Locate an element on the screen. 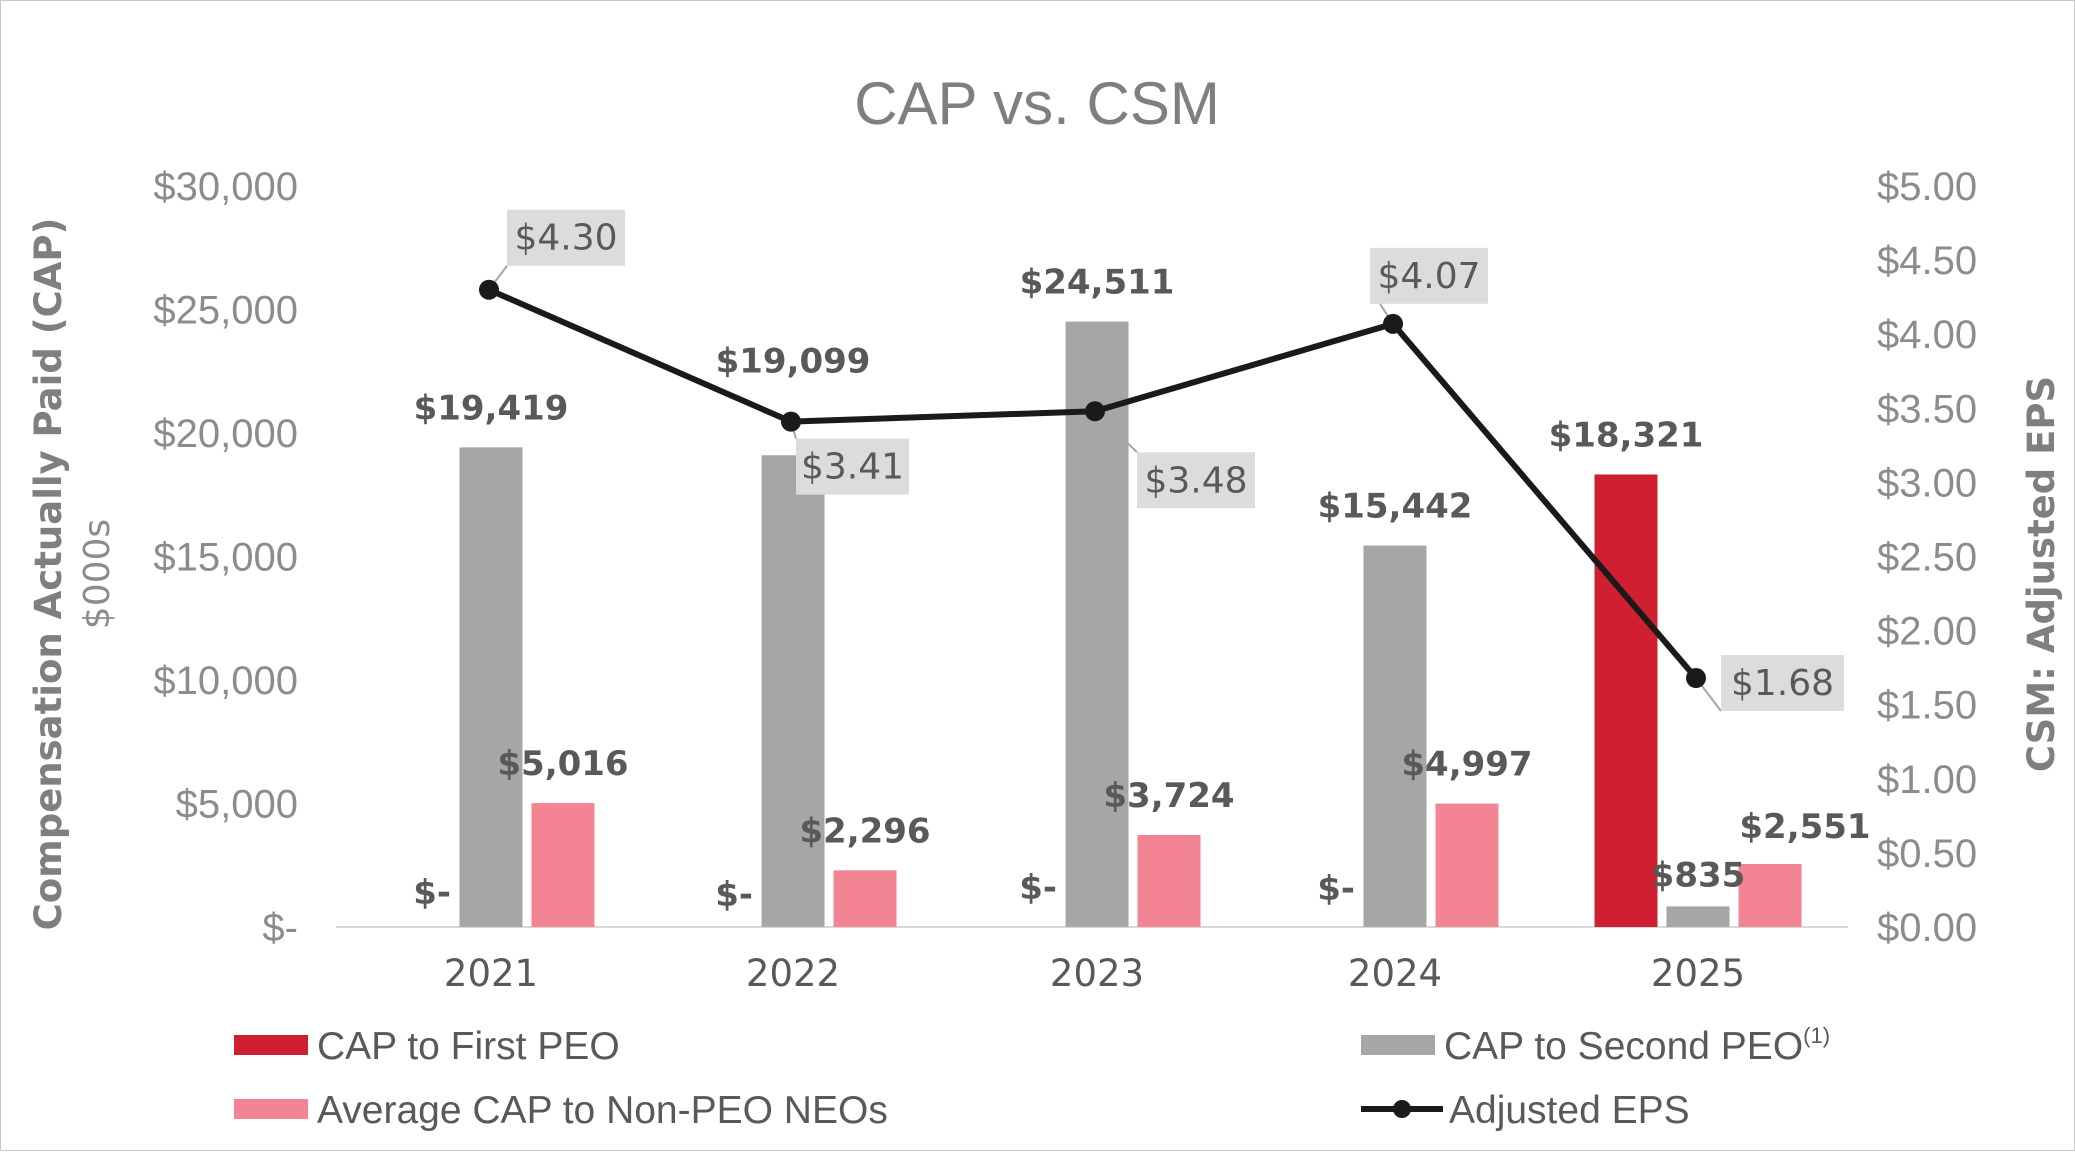 The height and width of the screenshot is (1155, 2075). data-label-non_peo: $4,997 is located at coordinates (1466, 765).